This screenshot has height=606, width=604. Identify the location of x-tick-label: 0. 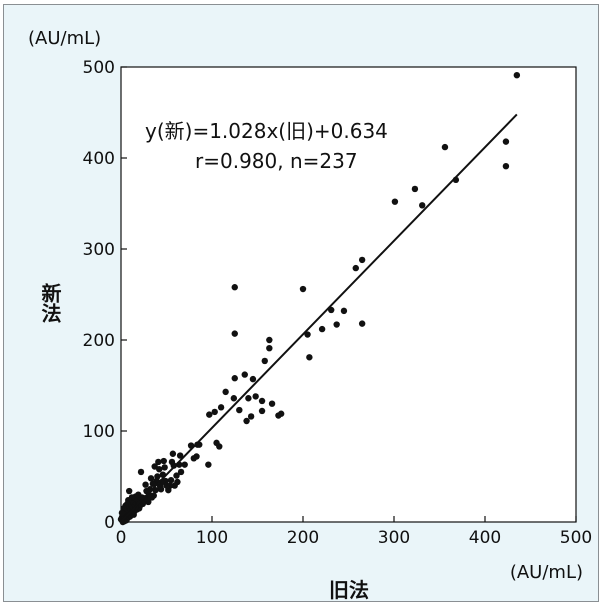
(121, 538).